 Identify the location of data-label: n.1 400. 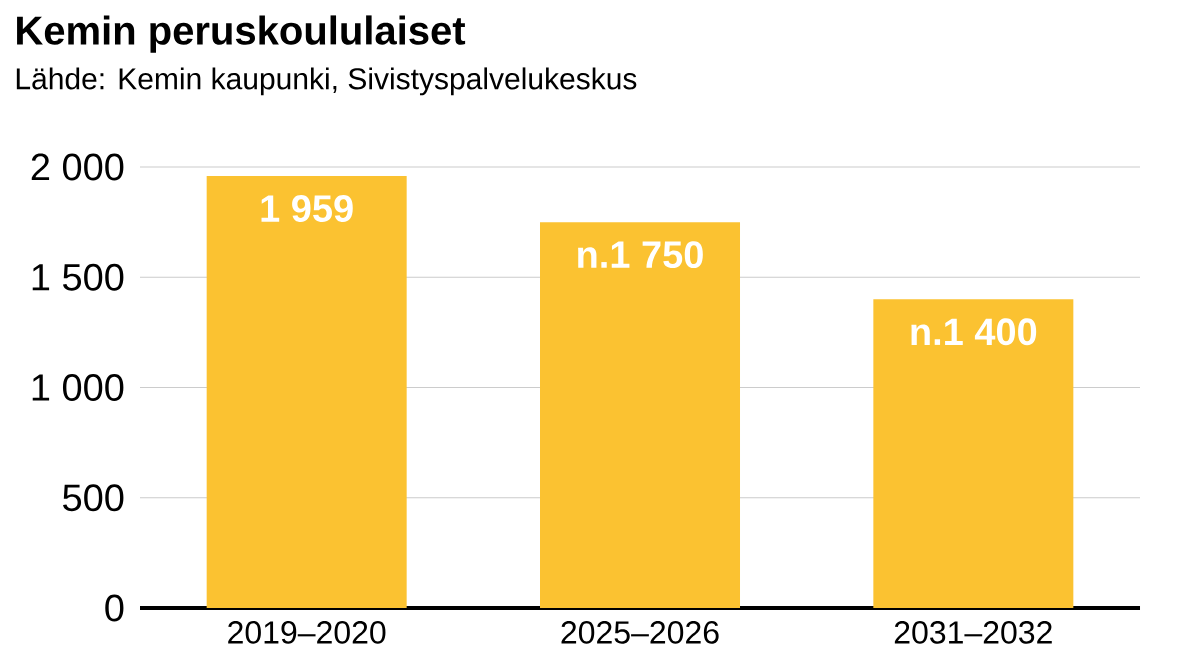
(974, 332).